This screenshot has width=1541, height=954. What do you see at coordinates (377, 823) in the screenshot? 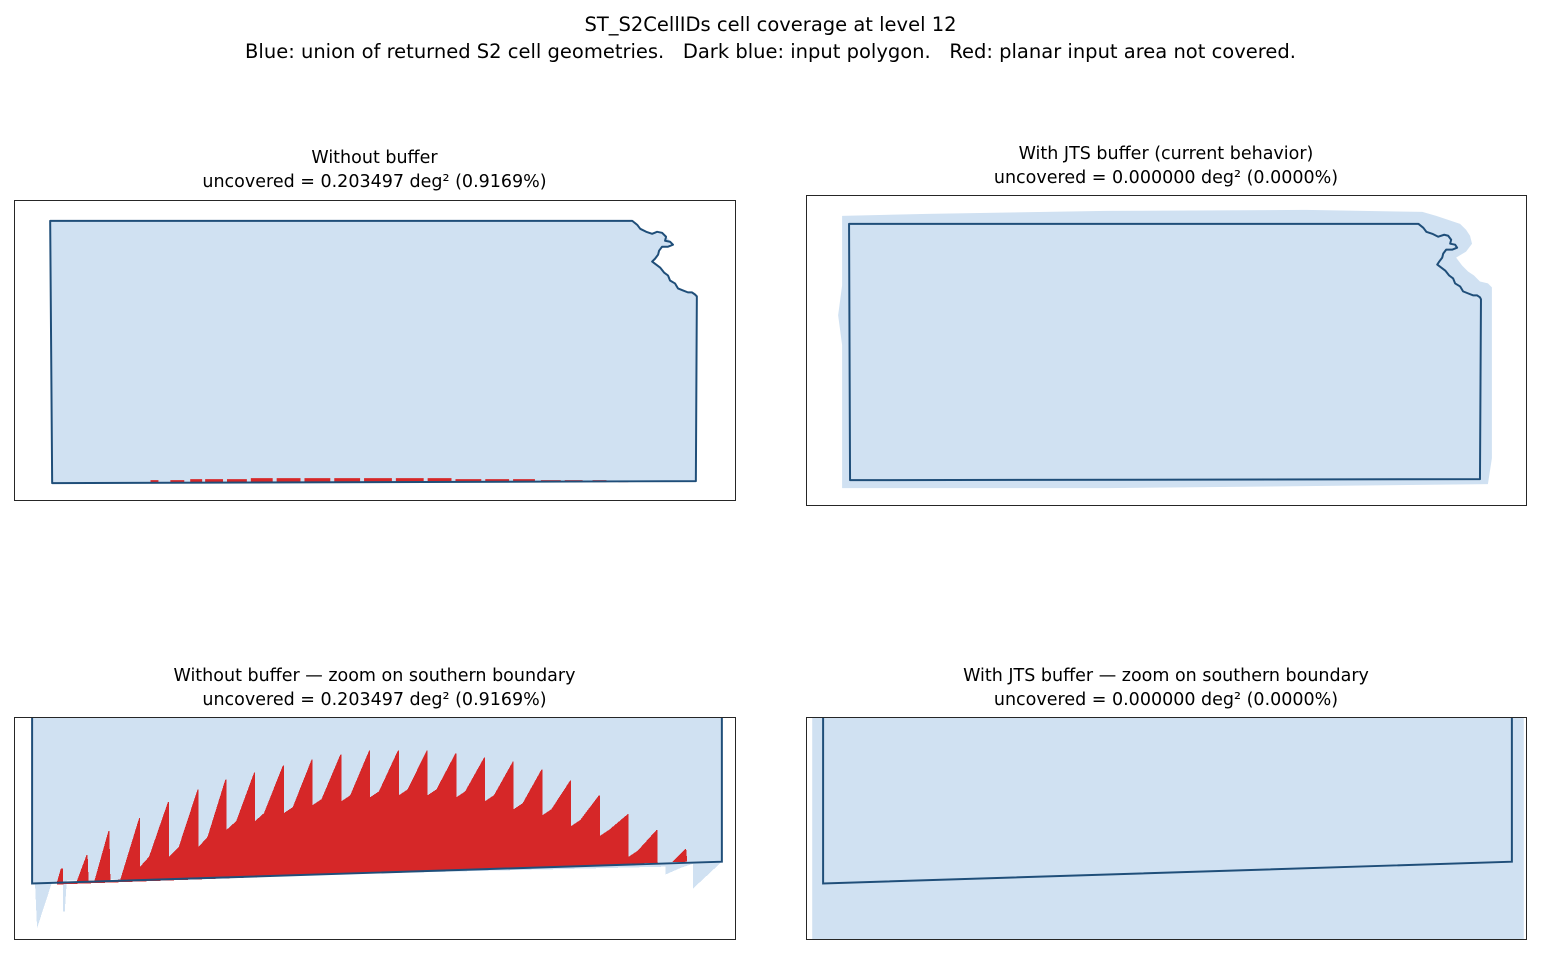
I see `southern-boundary-zoom-uncovered` at bounding box center [377, 823].